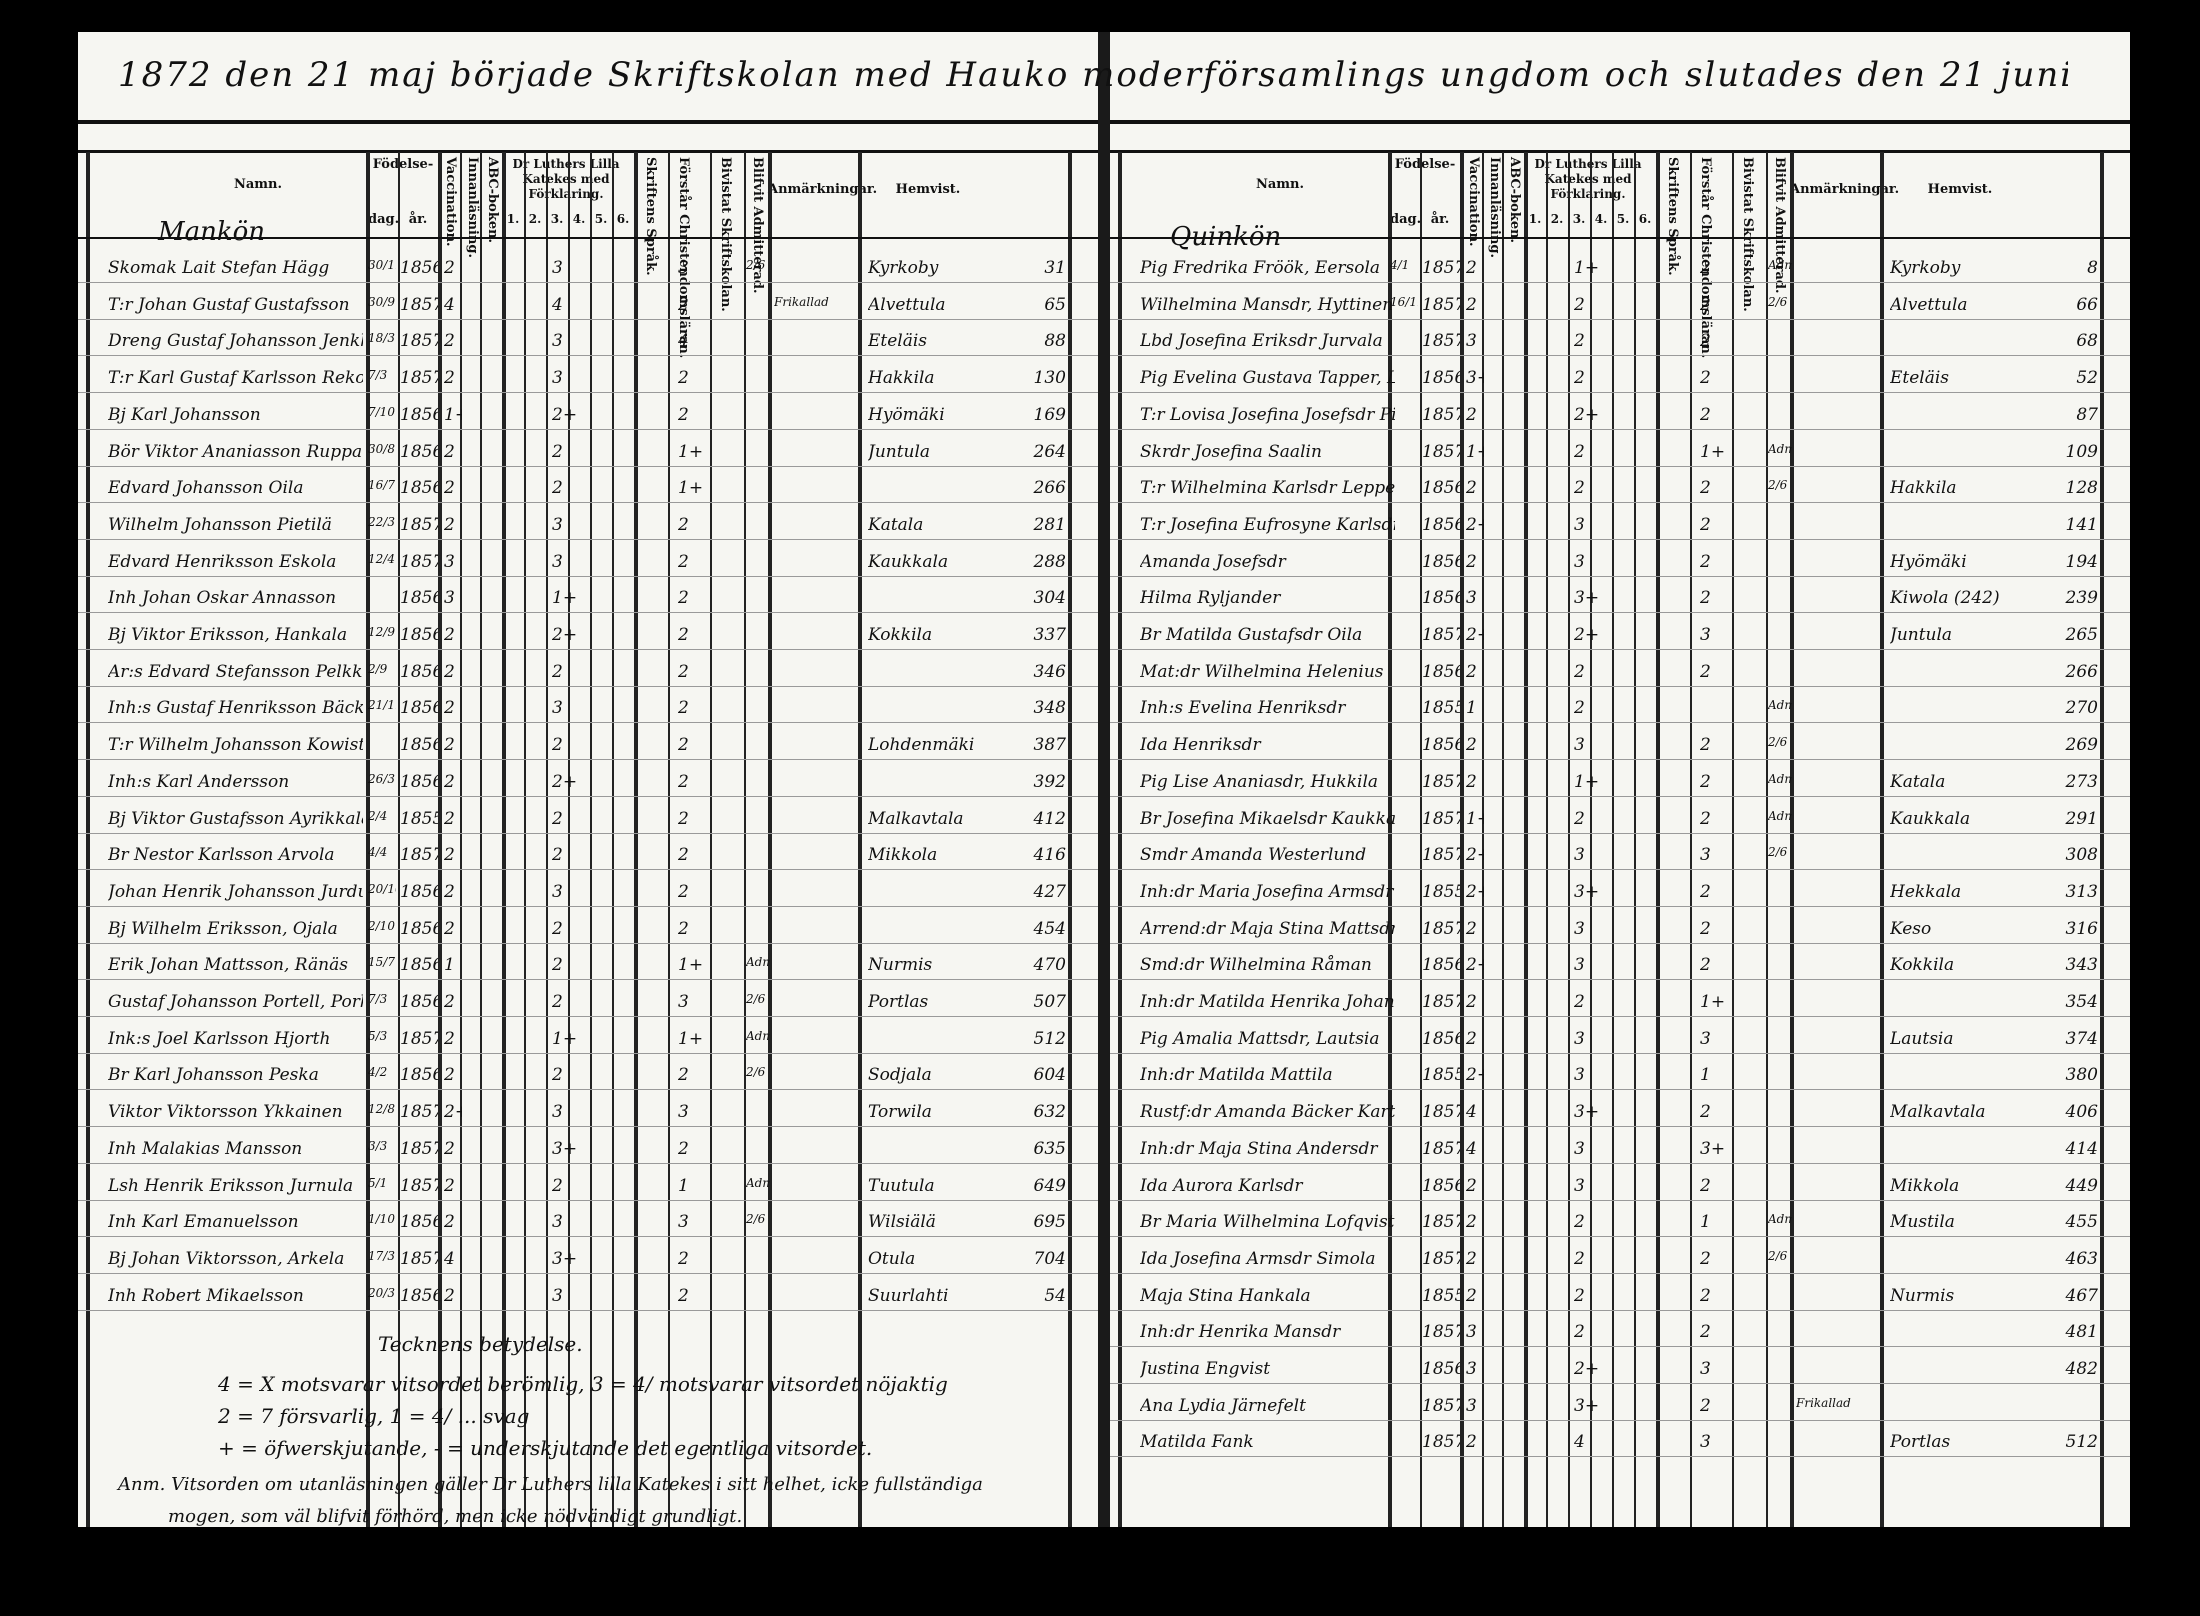 The height and width of the screenshot is (1616, 2200). What do you see at coordinates (1260, 268) in the screenshot?
I see `cell-name: Pig Fredrika Fröök, Eersola` at bounding box center [1260, 268].